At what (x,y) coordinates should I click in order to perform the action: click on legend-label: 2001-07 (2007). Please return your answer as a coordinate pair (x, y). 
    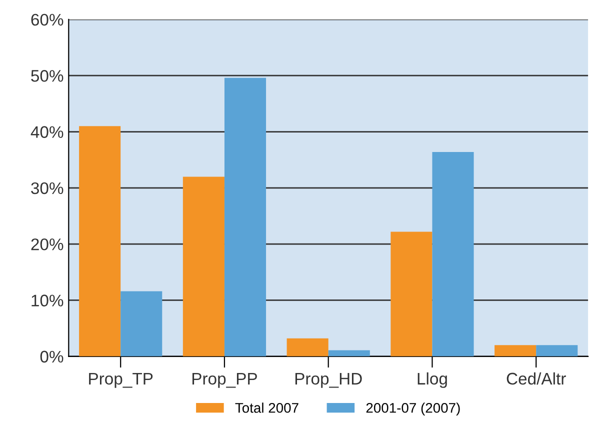
    Looking at the image, I should click on (413, 409).